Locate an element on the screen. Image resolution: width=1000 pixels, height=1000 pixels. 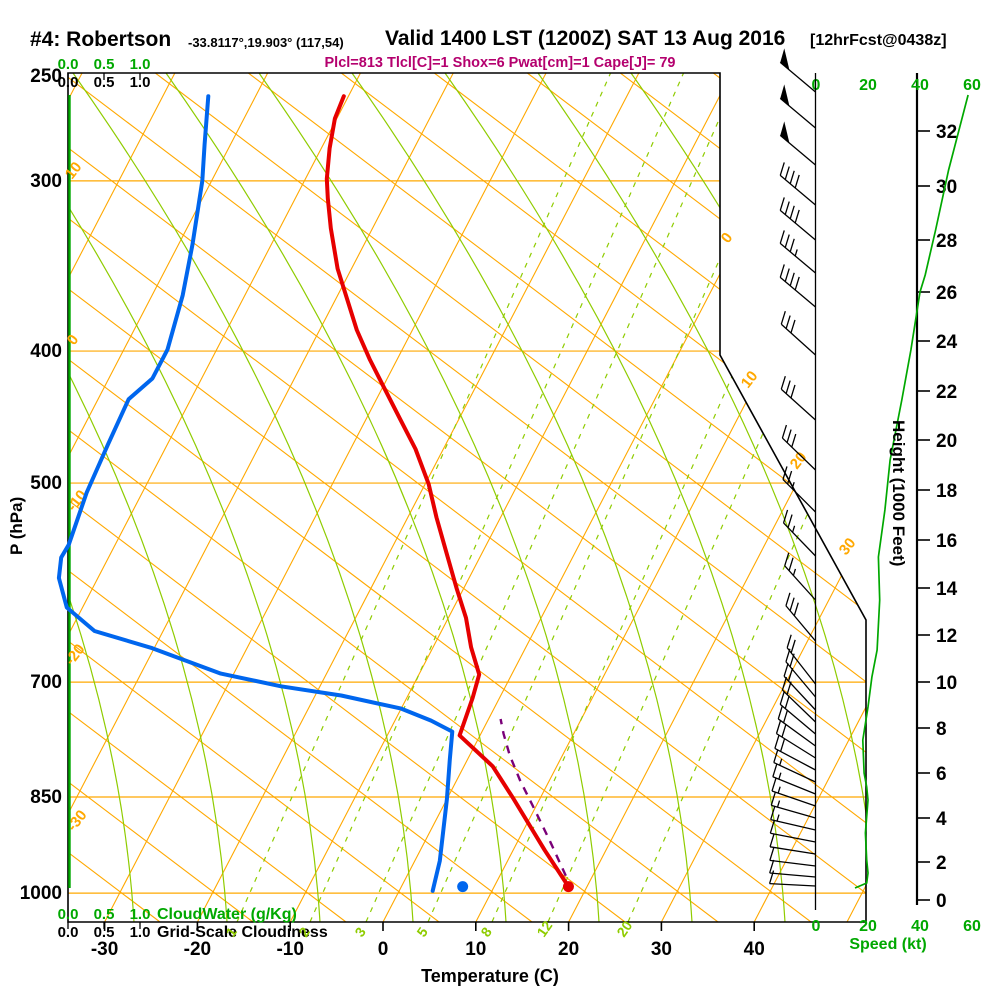
speed-bottom-label: 20 is located at coordinates (868, 926).